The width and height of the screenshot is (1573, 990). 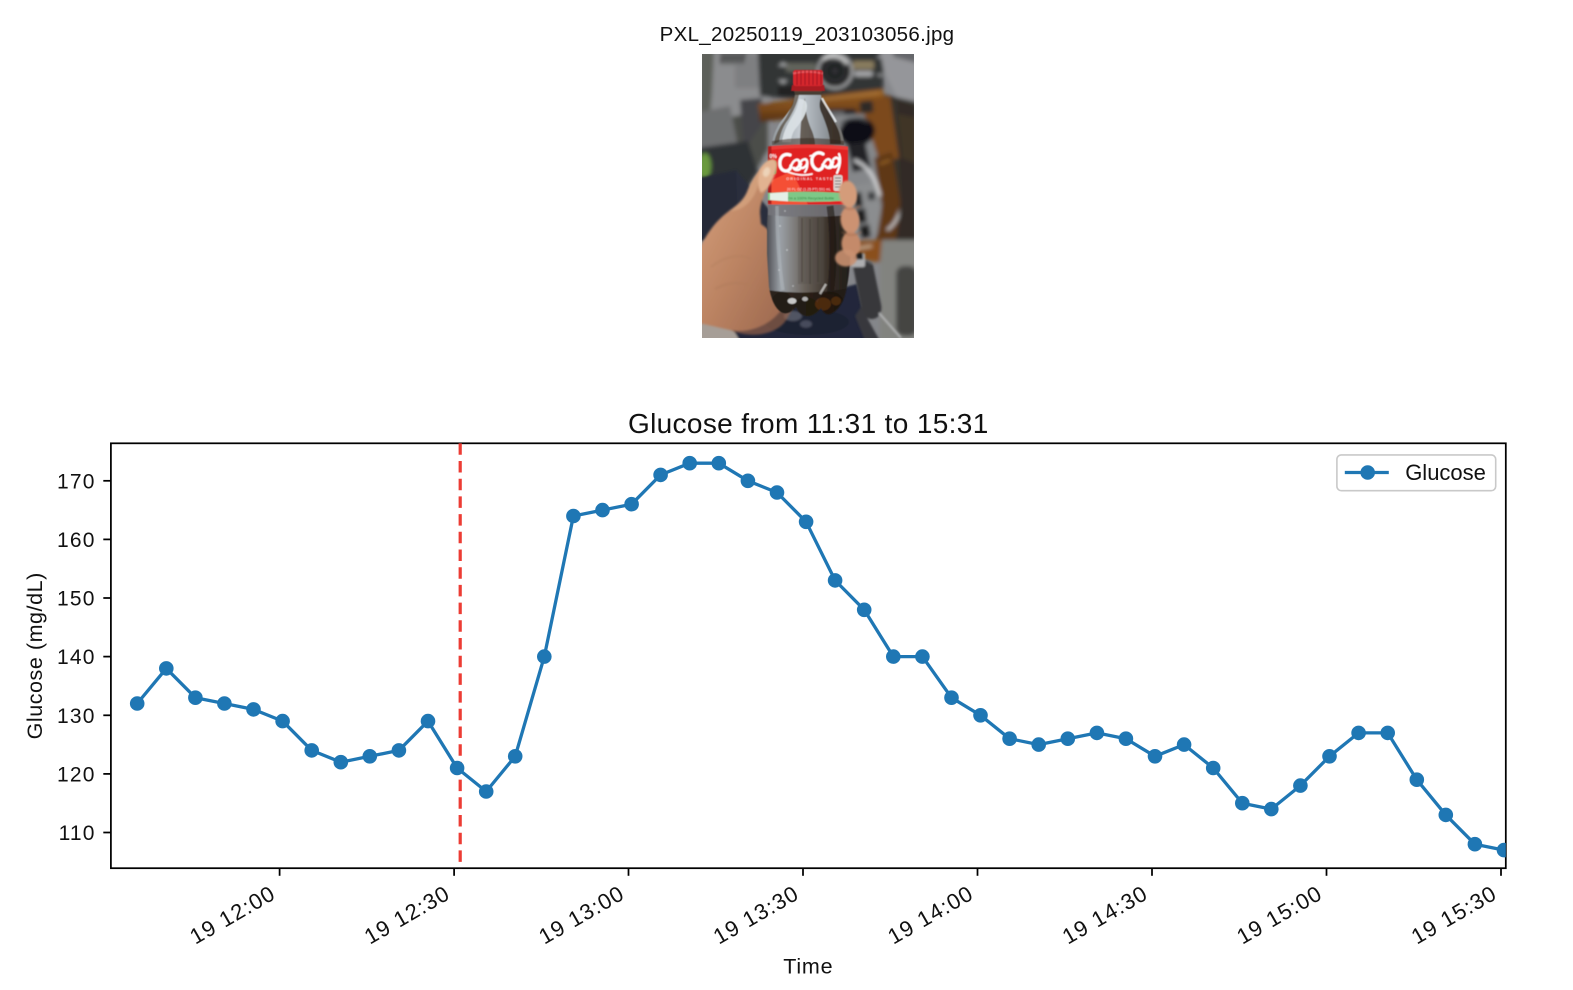 What do you see at coordinates (835, 60) in the screenshot?
I see `svg-text: AUTO` at bounding box center [835, 60].